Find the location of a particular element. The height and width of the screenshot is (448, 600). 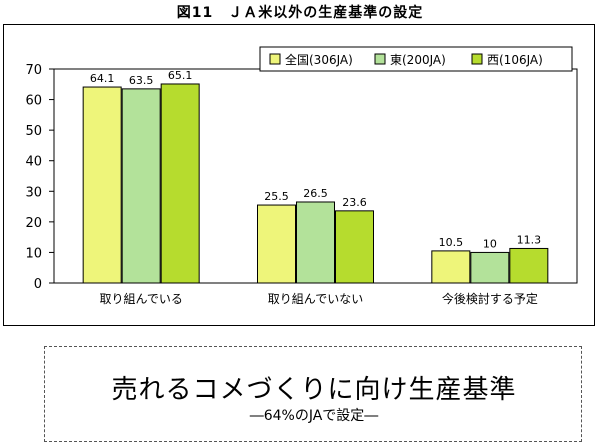

y-tick-label: 10 is located at coordinates (33, 253).